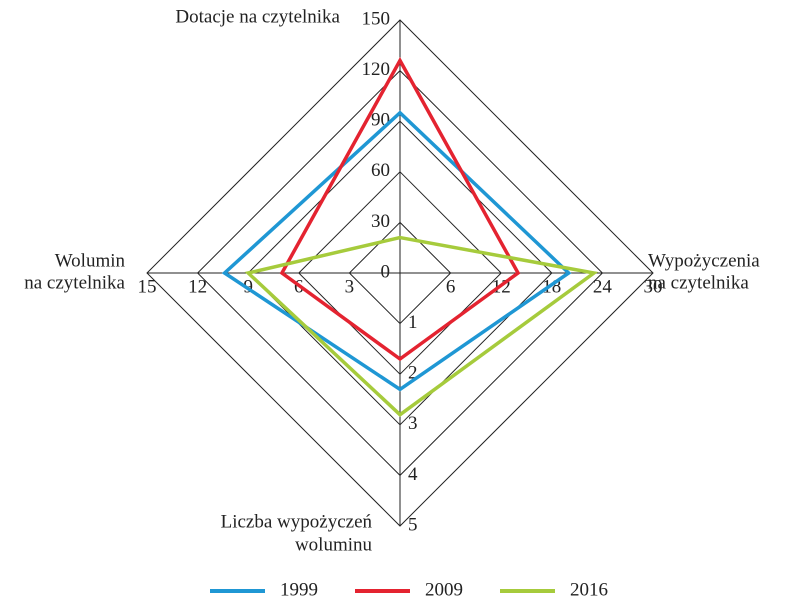 This screenshot has width=806, height=606. Describe the element at coordinates (380, 120) in the screenshot. I see `tick-label: 90` at that location.